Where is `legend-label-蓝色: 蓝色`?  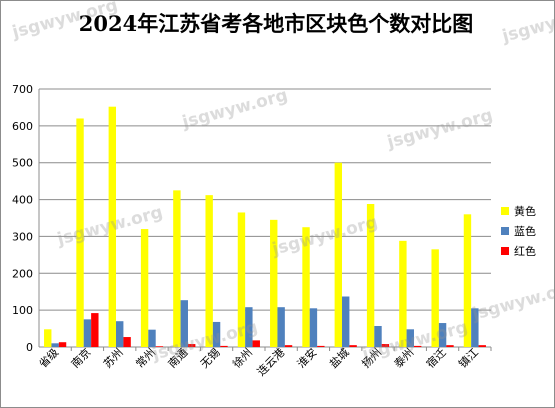 legend-label-蓝色: 蓝色 is located at coordinates (525, 231).